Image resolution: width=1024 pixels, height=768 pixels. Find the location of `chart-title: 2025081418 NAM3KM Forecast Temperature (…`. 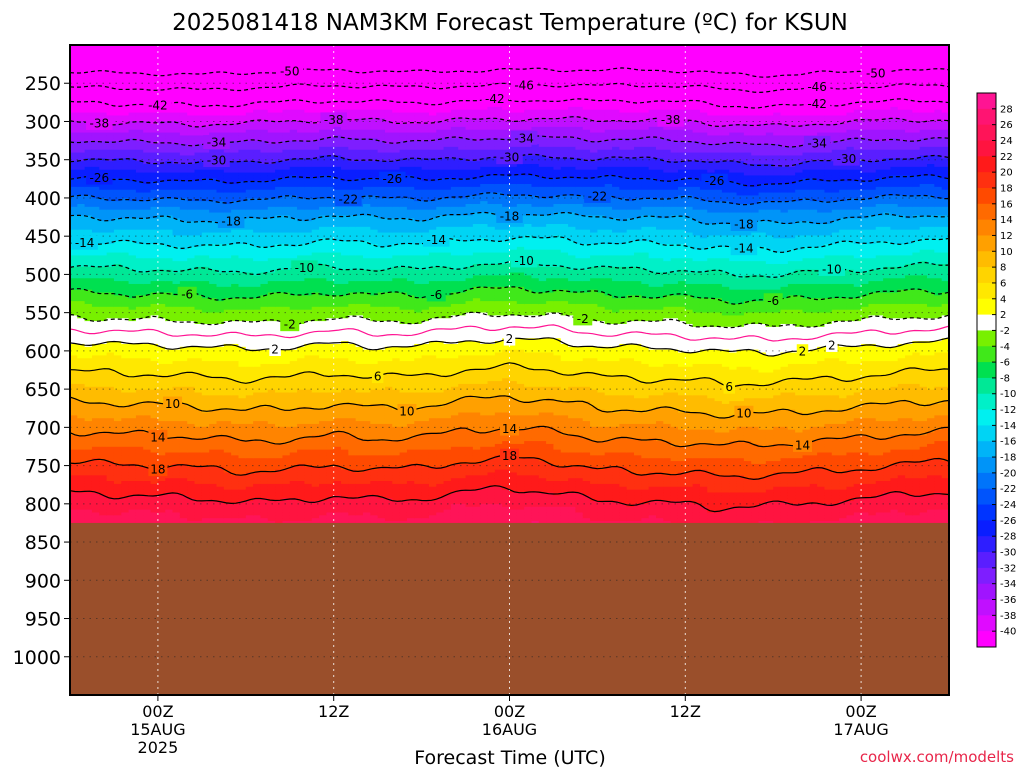

chart-title: 2025081418 NAM3KM Forecast Temperature (… is located at coordinates (510, 23).